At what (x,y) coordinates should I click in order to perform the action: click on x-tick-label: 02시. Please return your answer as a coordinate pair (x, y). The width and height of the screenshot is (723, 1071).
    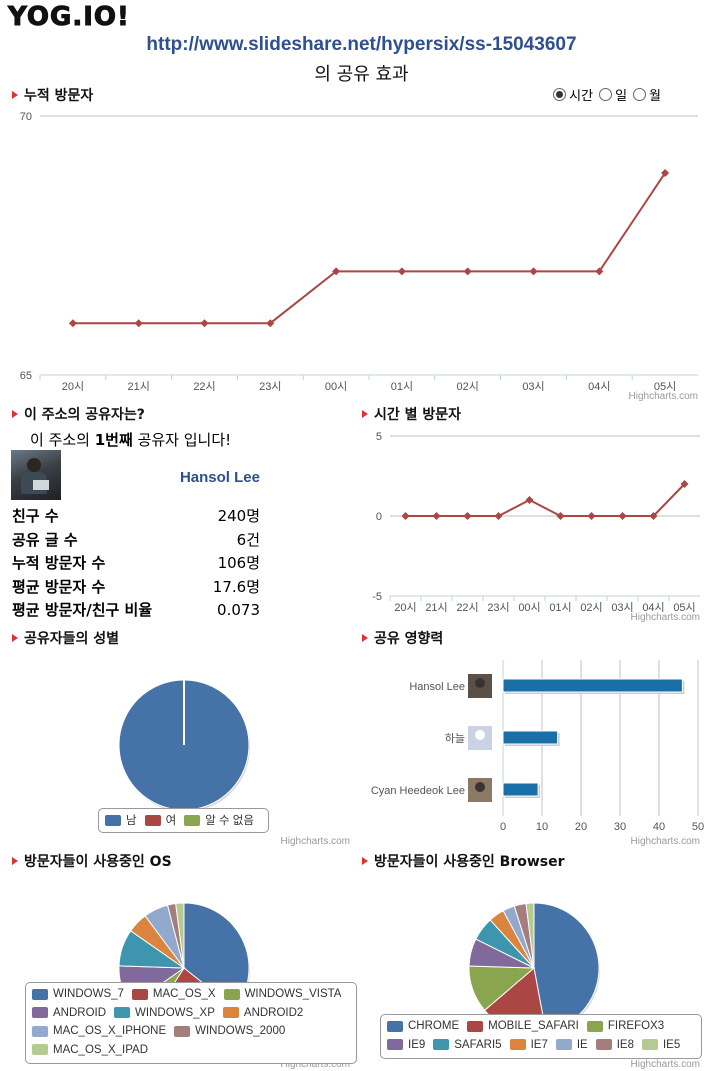
    Looking at the image, I should click on (468, 387).